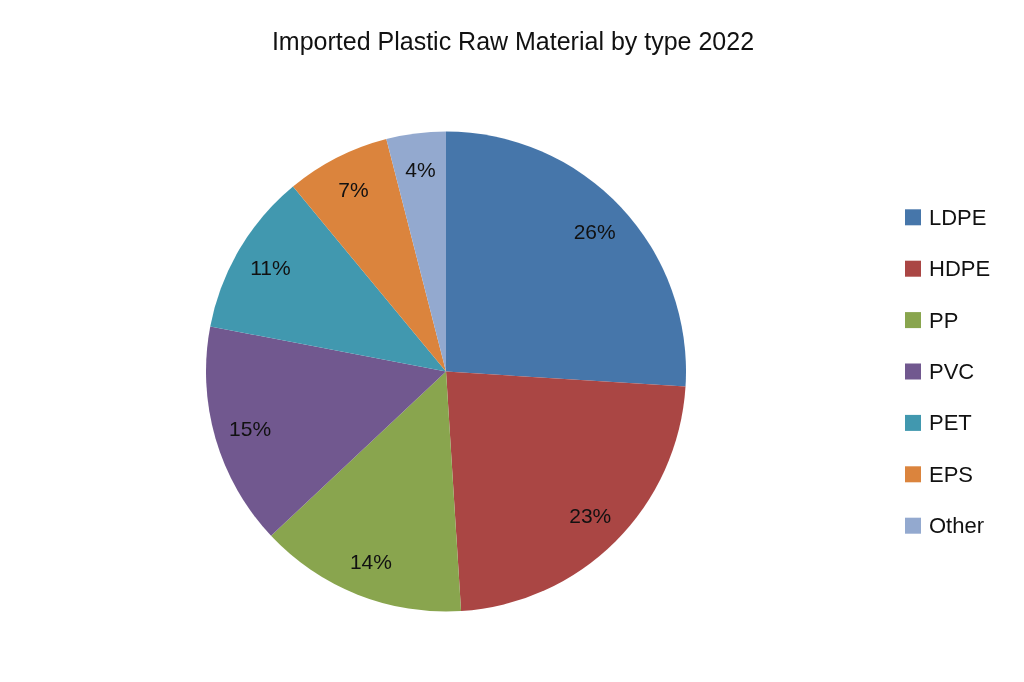  I want to click on data-label: 4%, so click(420, 169).